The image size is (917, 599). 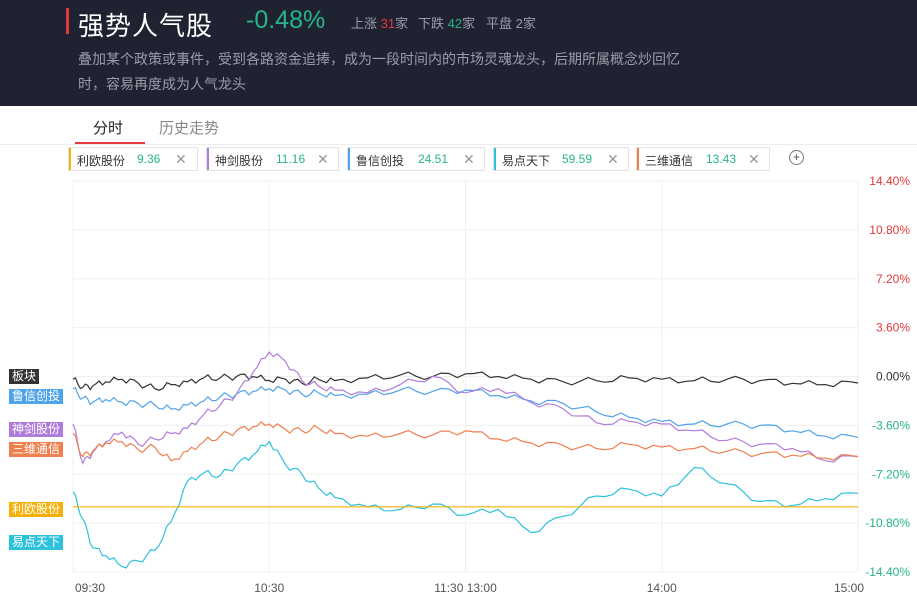 I want to click on stock-chip-luxin: 鲁信创投 24.51 ✕, so click(x=416, y=159).